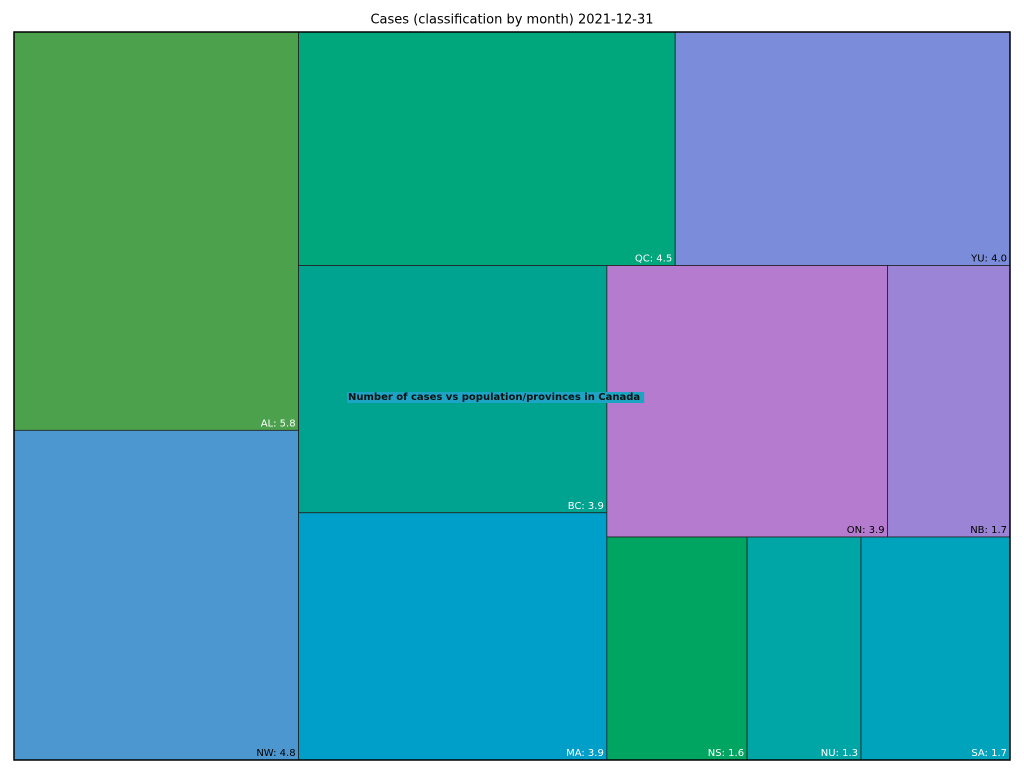 The height and width of the screenshot is (768, 1024). I want to click on tile-label: NU: 1.3, so click(839, 753).